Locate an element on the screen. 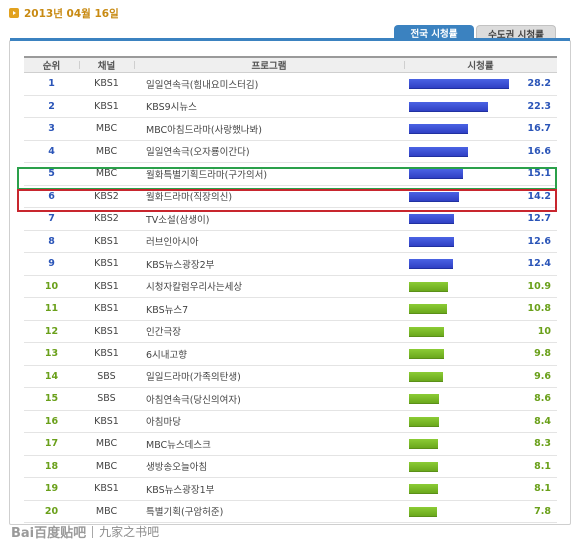 This screenshot has height=549, width=580. column-header-channel: 채널 is located at coordinates (106, 65).